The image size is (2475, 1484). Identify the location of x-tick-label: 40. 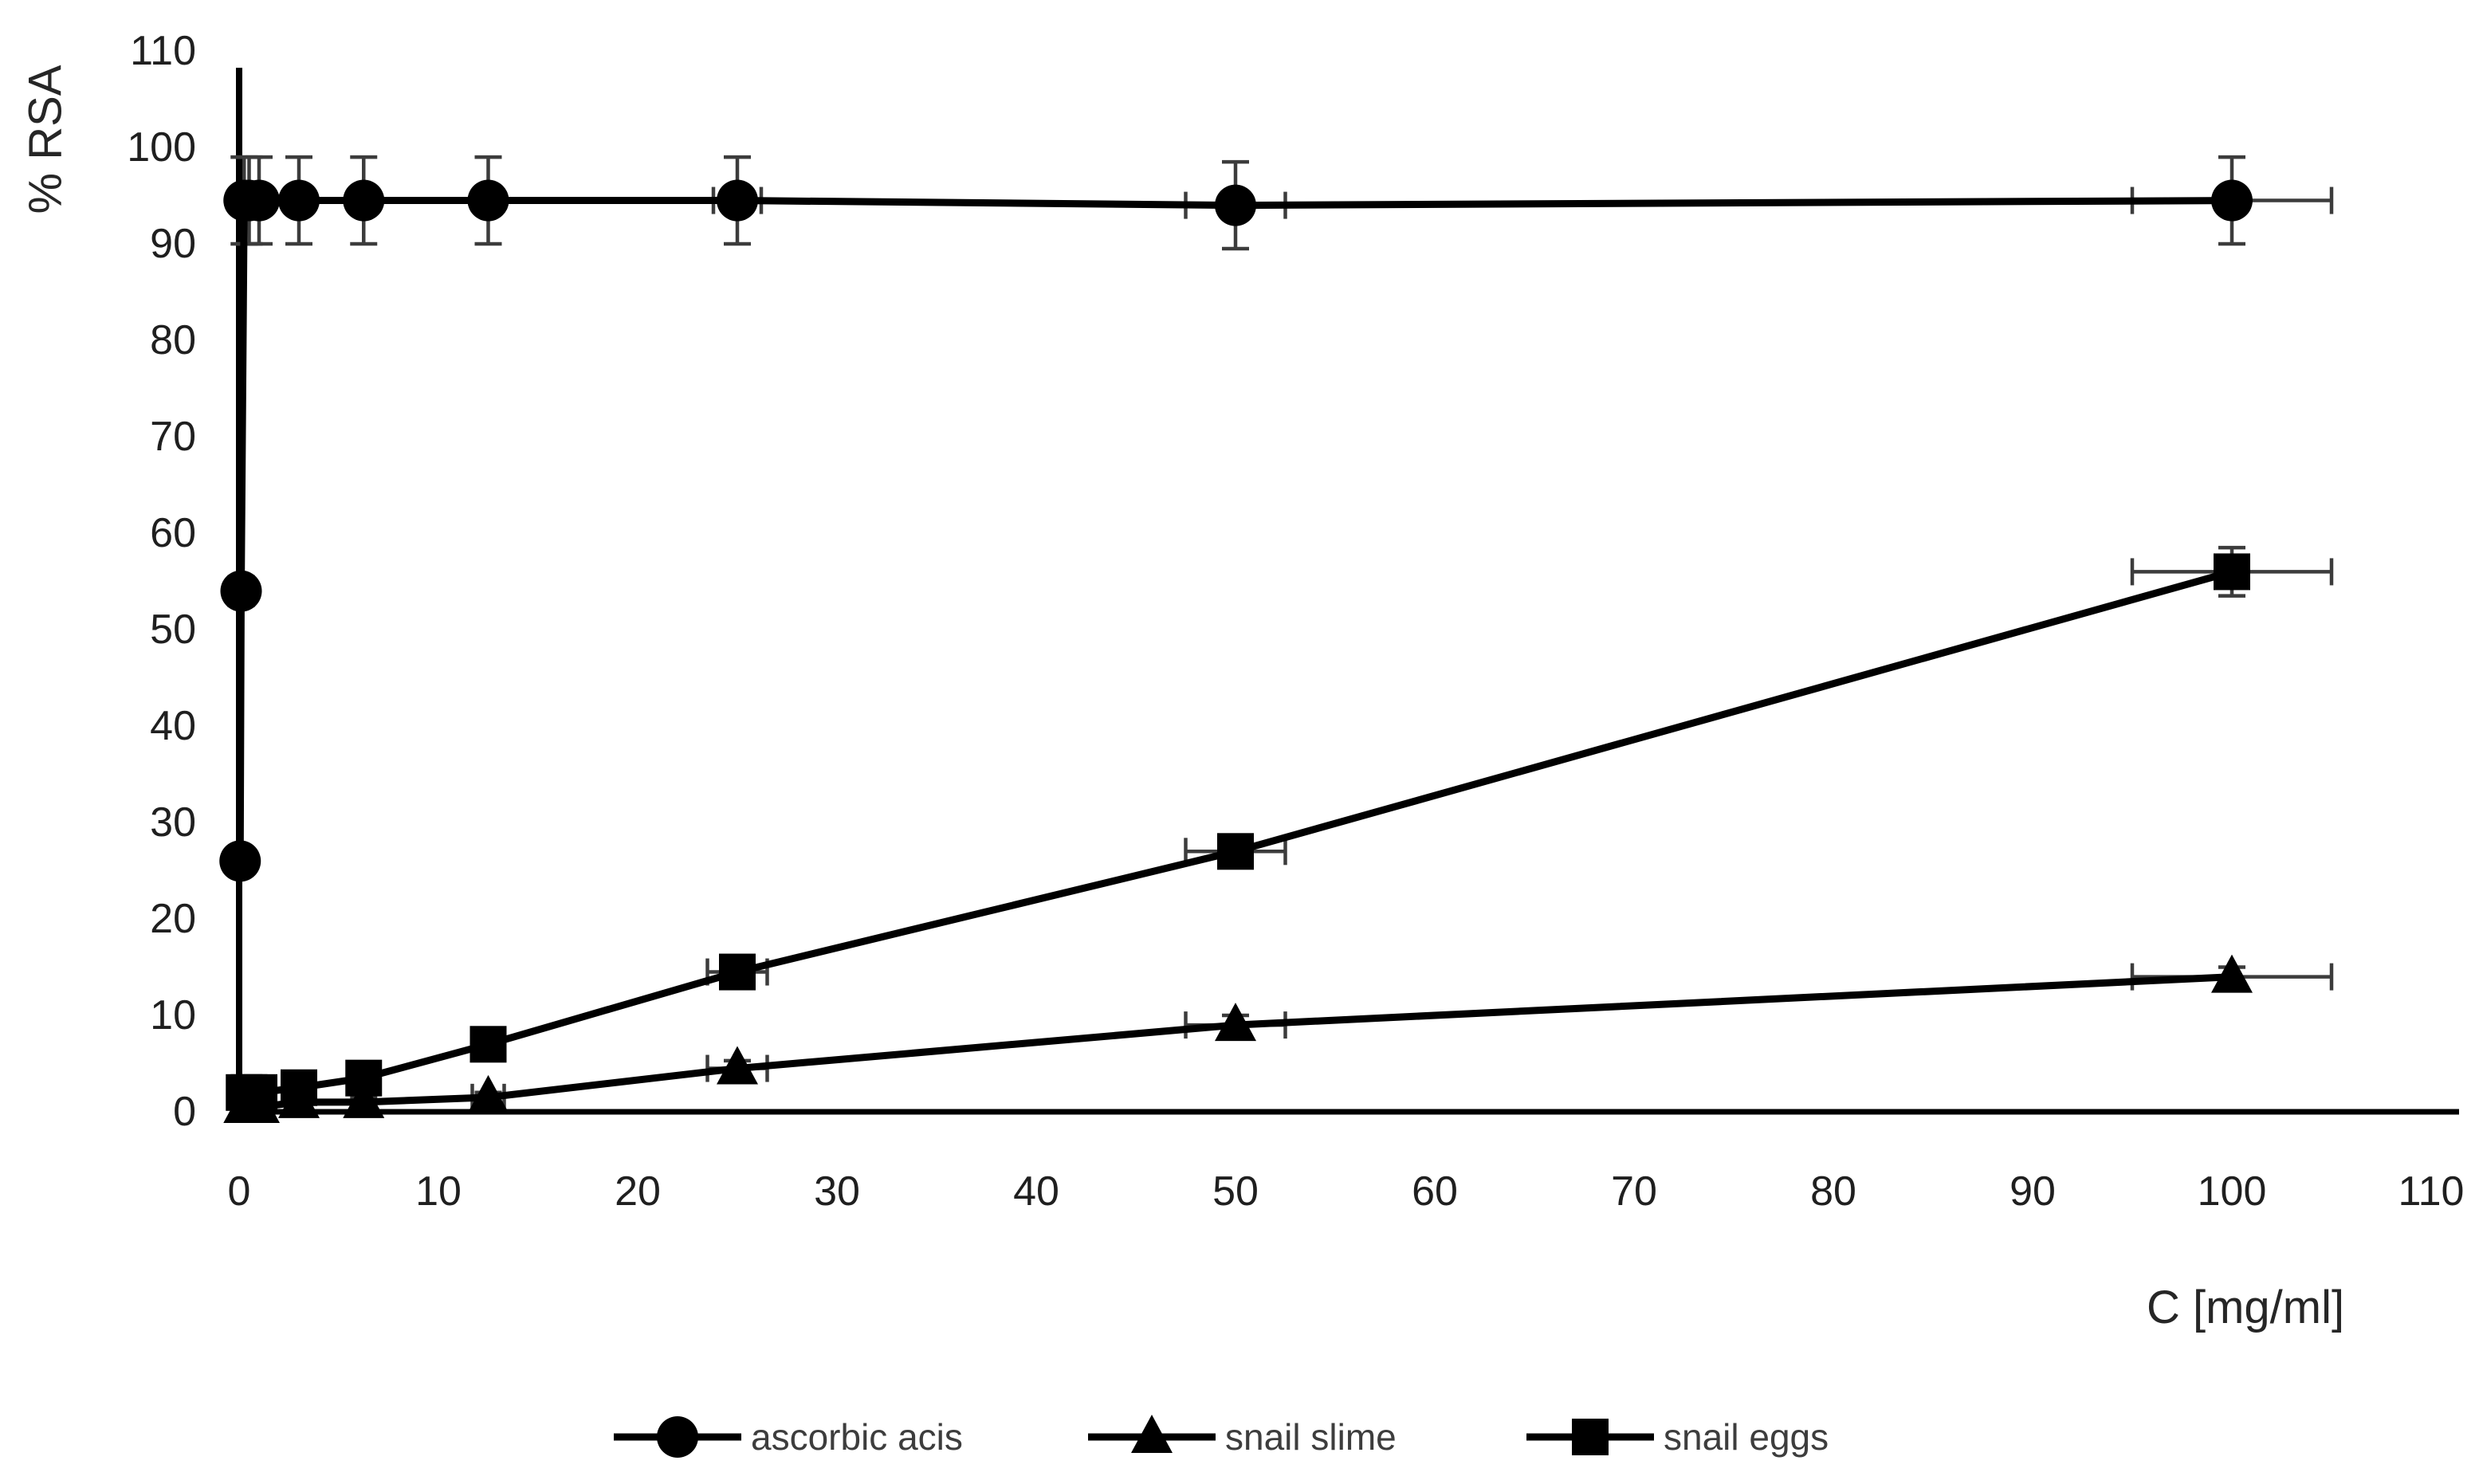
(1036, 1191).